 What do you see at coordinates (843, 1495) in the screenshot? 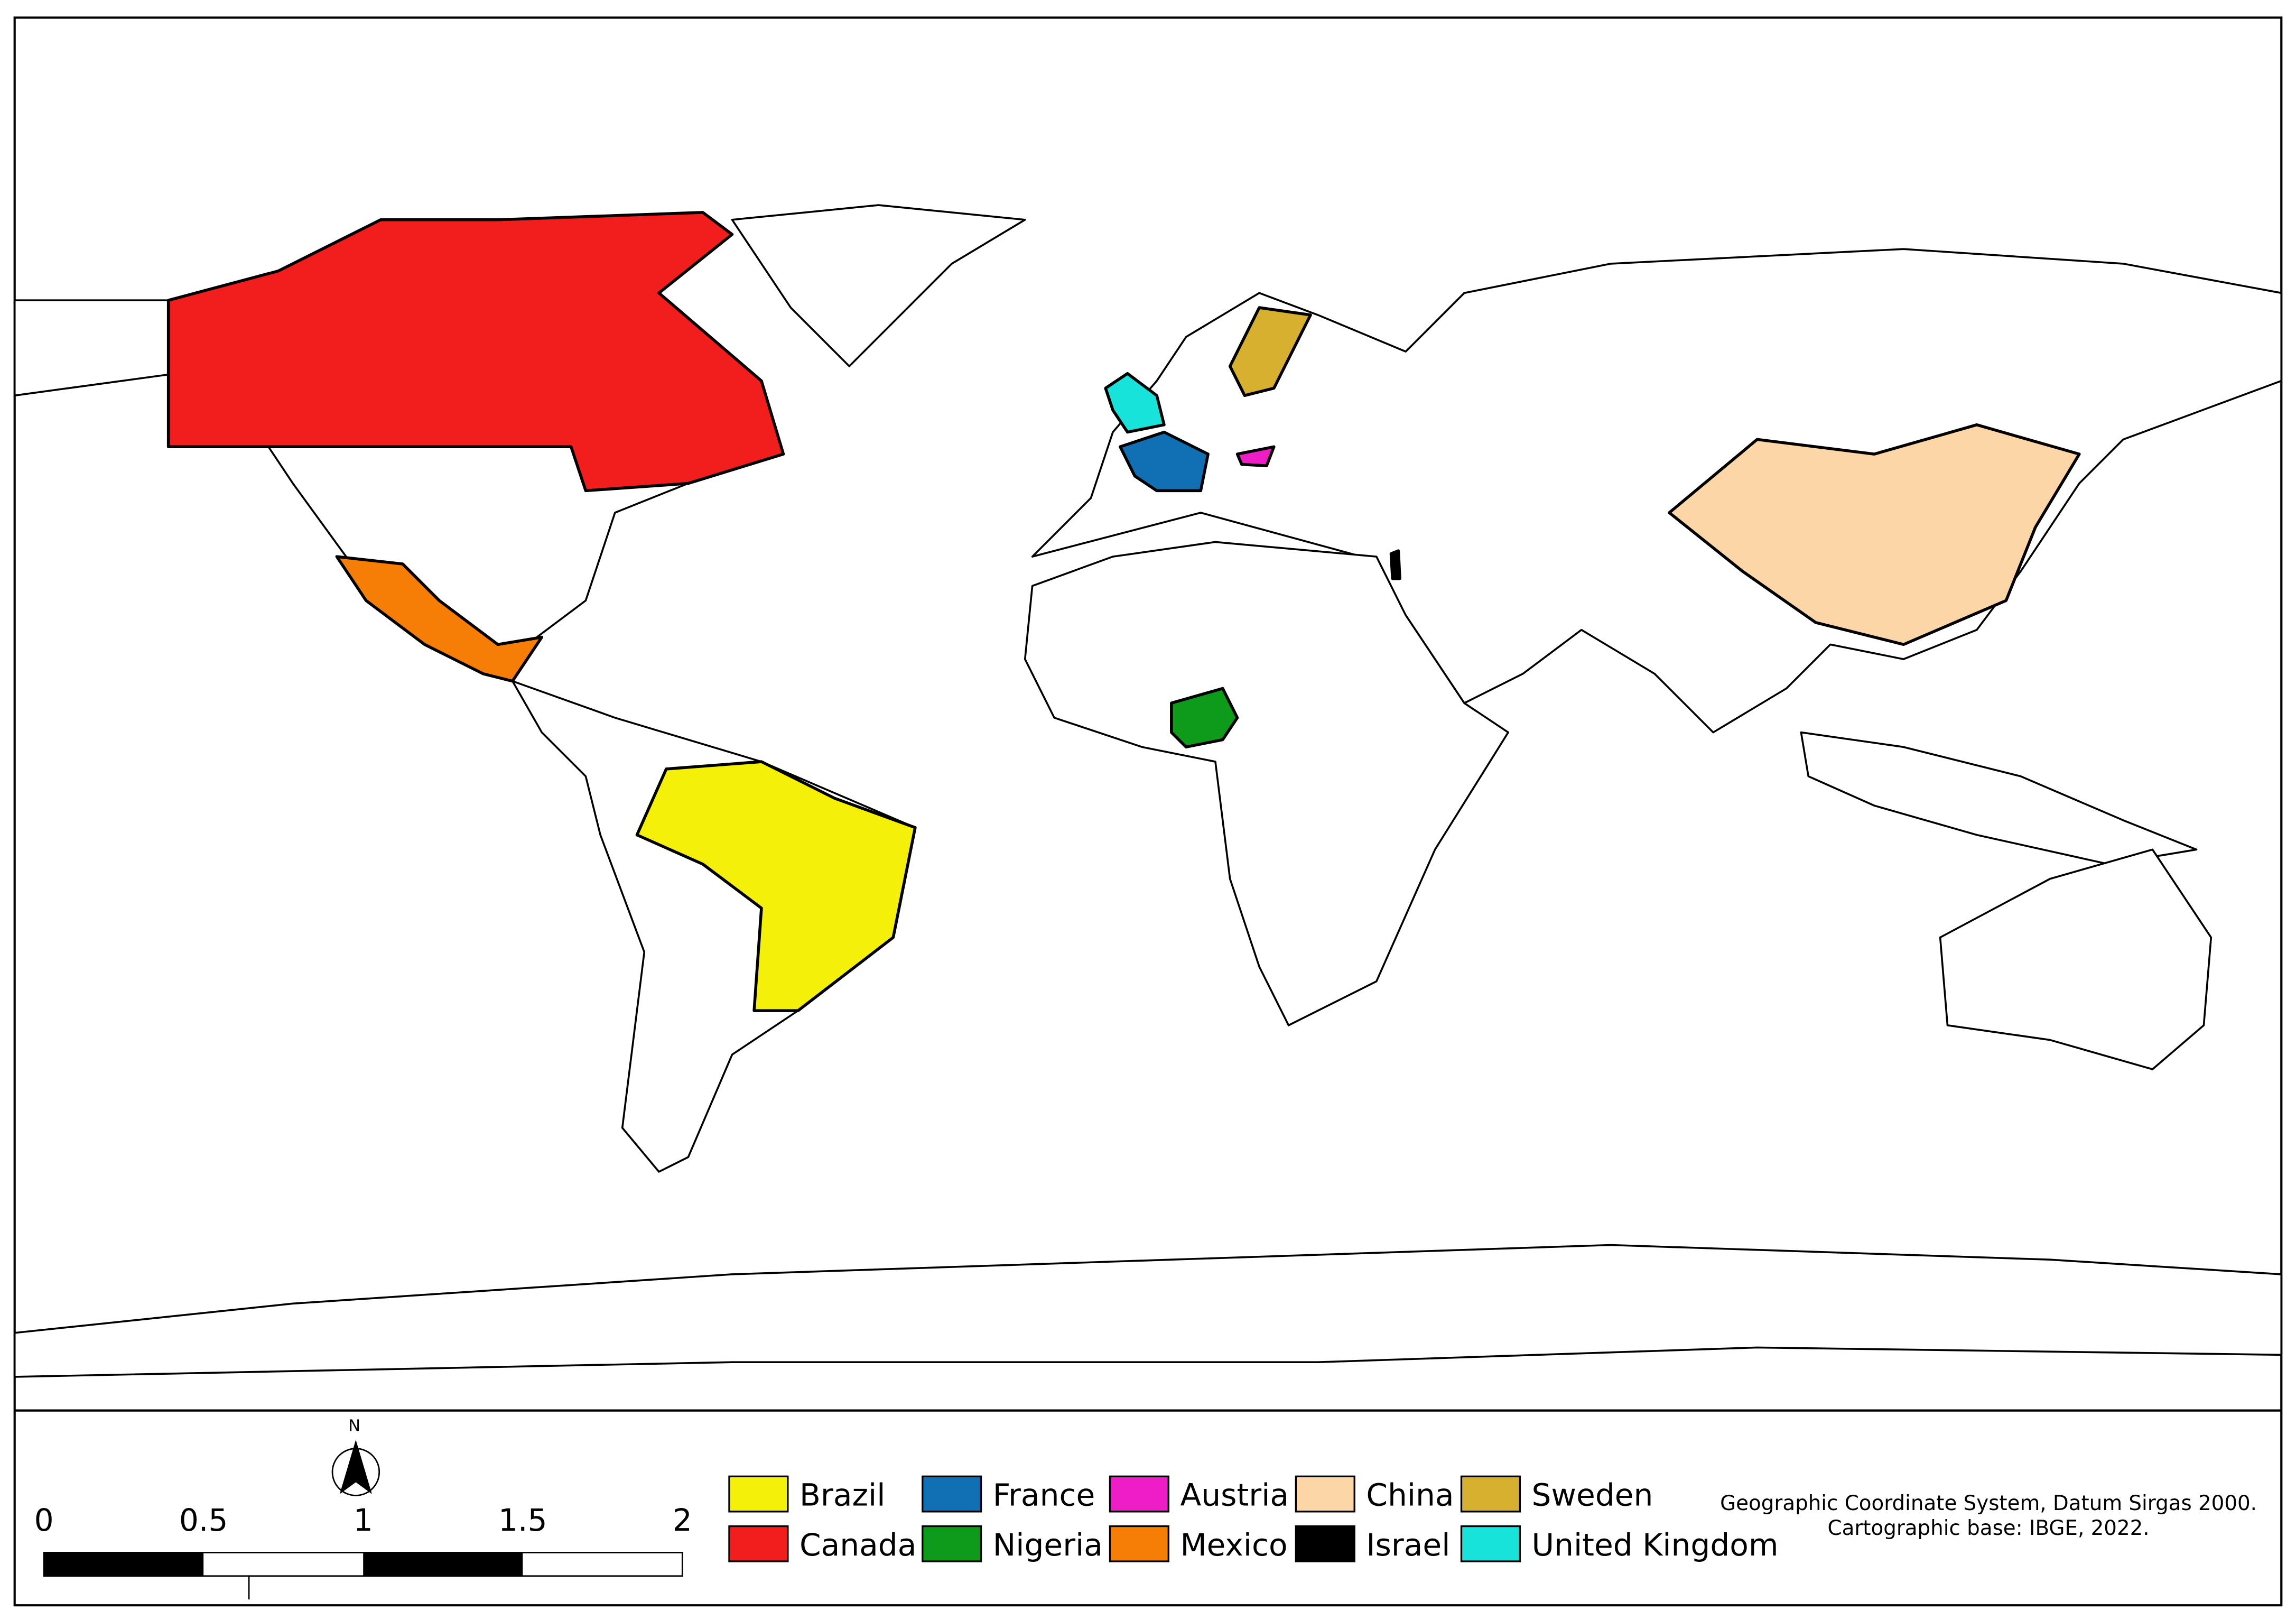
I see `legend-label: Brazil` at bounding box center [843, 1495].